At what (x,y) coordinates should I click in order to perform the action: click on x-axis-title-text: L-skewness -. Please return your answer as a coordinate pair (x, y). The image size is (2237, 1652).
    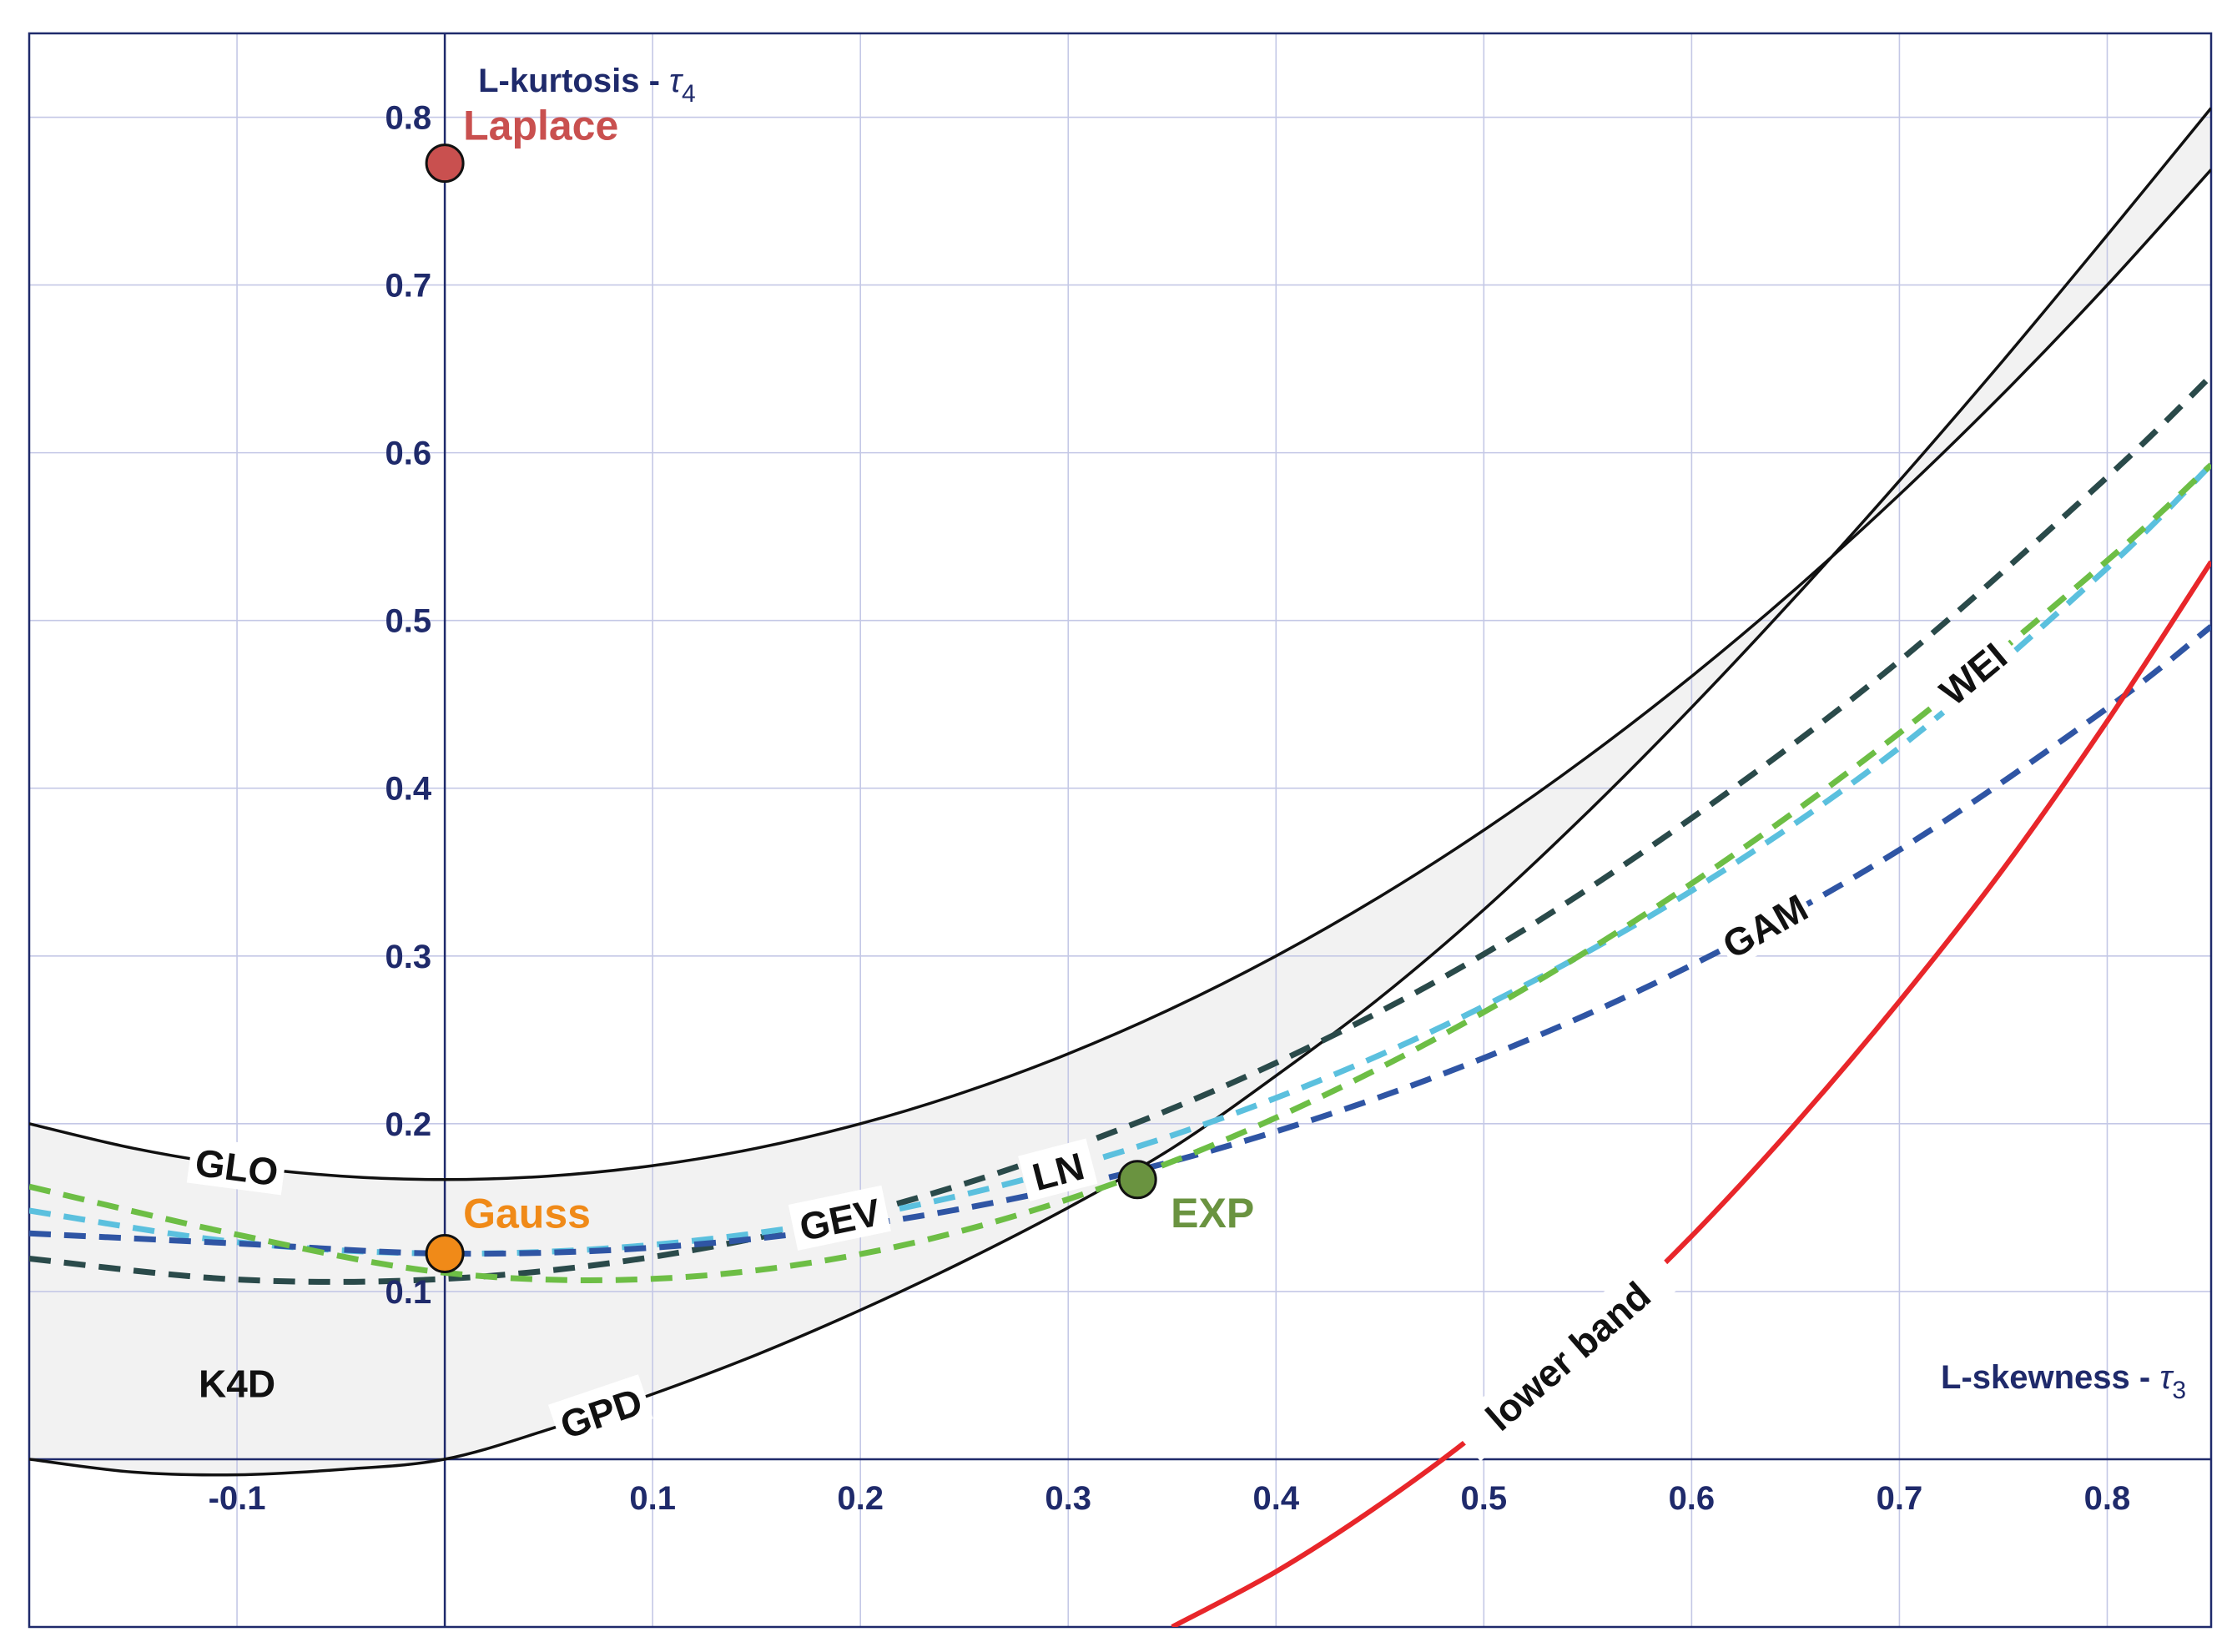
    Looking at the image, I should click on (2050, 1378).